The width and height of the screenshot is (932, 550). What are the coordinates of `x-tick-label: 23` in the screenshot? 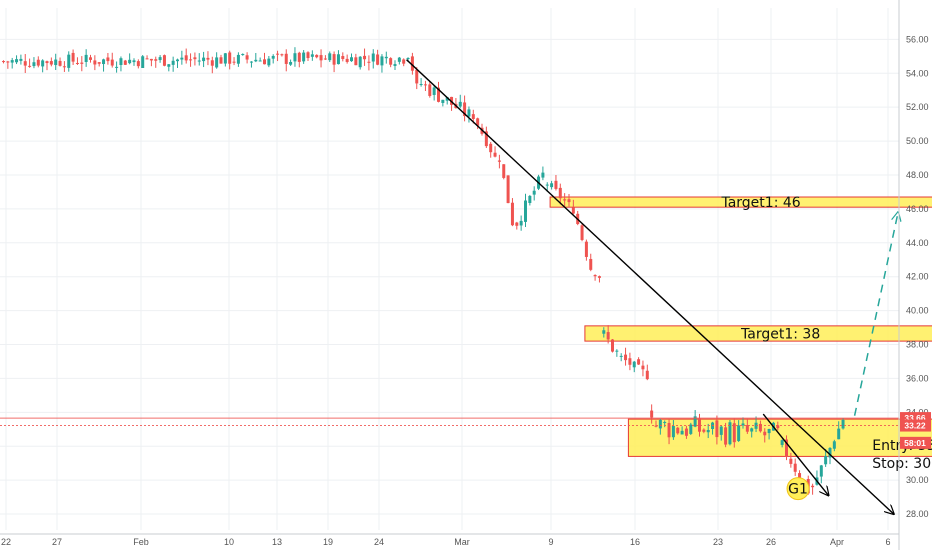 It's located at (718, 542).